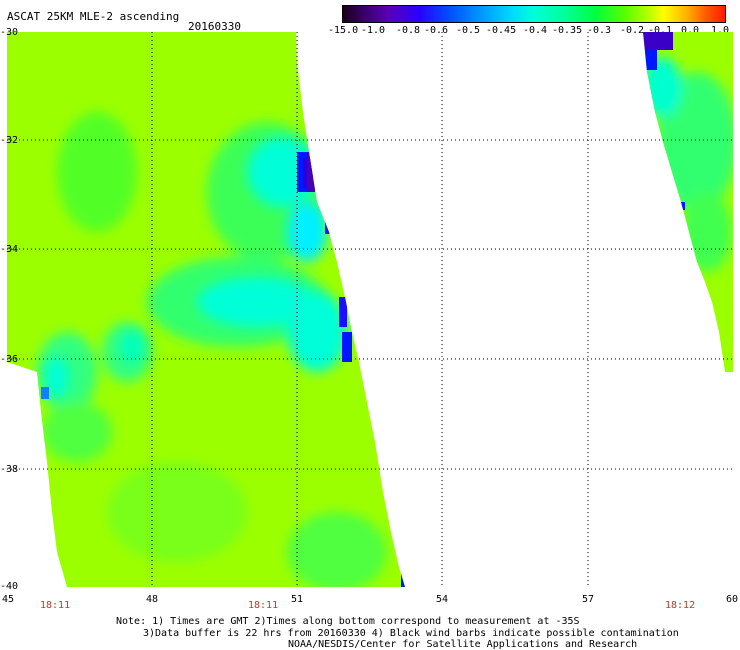 This screenshot has width=740, height=650. What do you see at coordinates (214, 26) in the screenshot?
I see `product-date: 20160330` at bounding box center [214, 26].